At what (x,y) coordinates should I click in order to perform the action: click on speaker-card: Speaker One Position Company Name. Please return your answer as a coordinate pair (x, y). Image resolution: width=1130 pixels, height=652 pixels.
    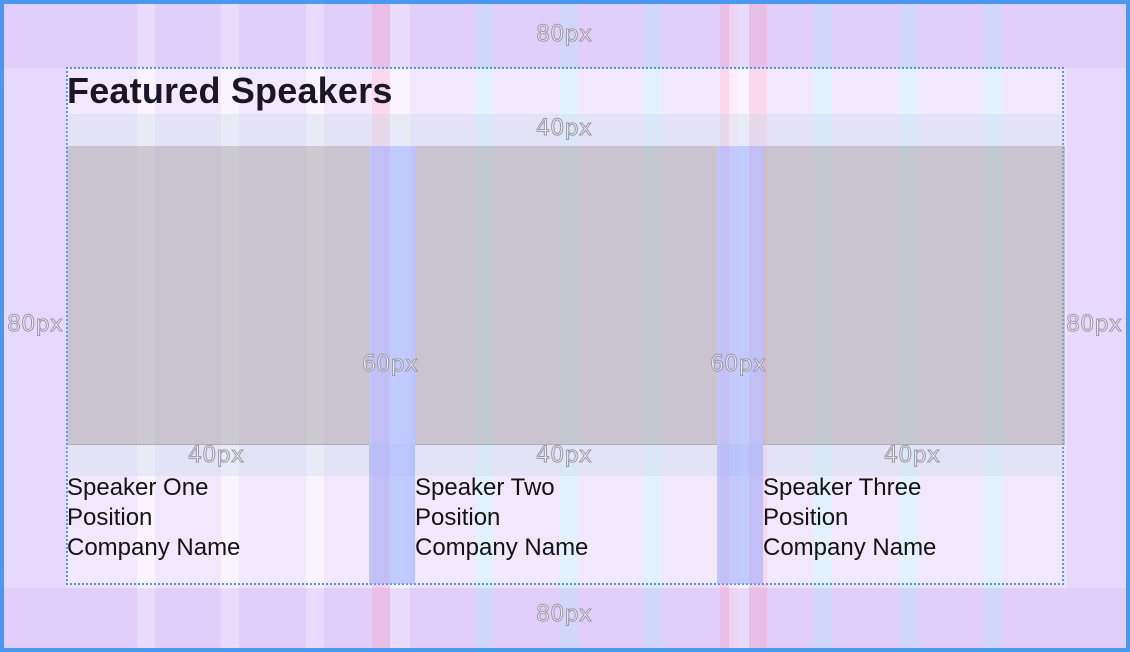
    Looking at the image, I should click on (153, 518).